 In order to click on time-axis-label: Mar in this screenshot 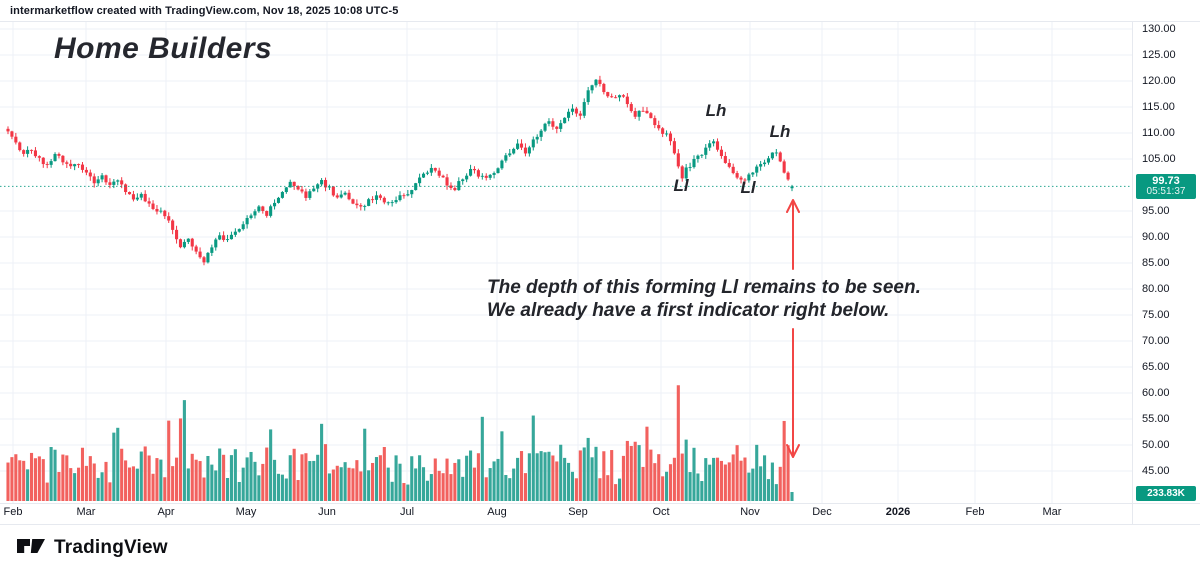, I will do `click(86, 512)`.